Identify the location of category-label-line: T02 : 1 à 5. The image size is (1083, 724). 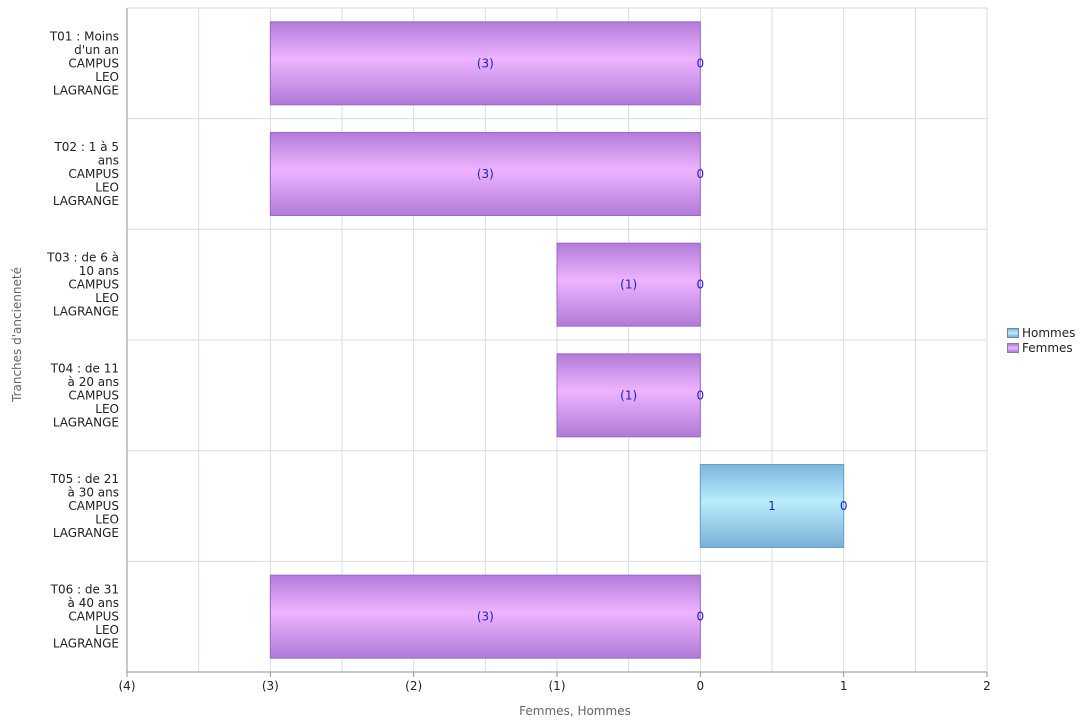
(86, 147).